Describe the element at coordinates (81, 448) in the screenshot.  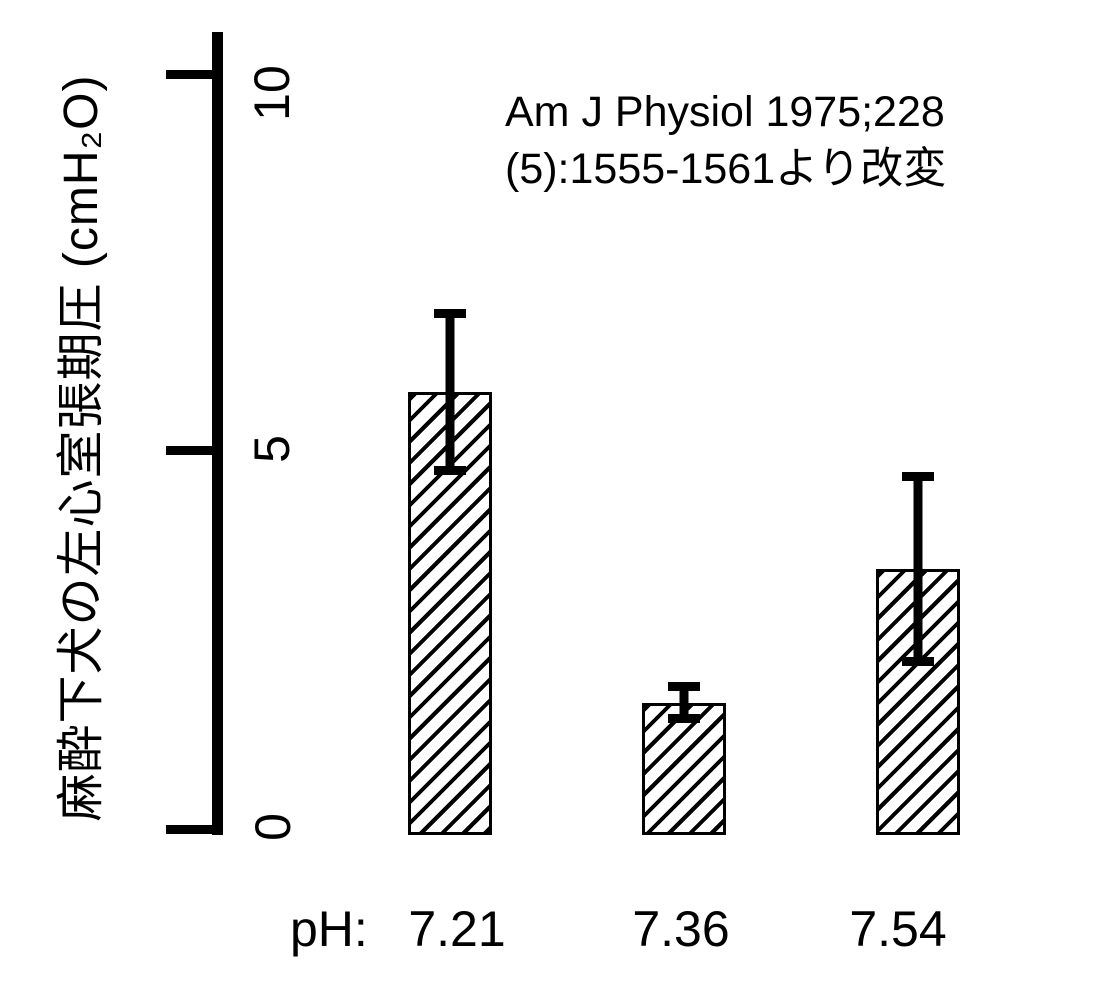
I see `y-axis-title: 麻酔下犬の左心室張期圧 (cmH₂O)` at that location.